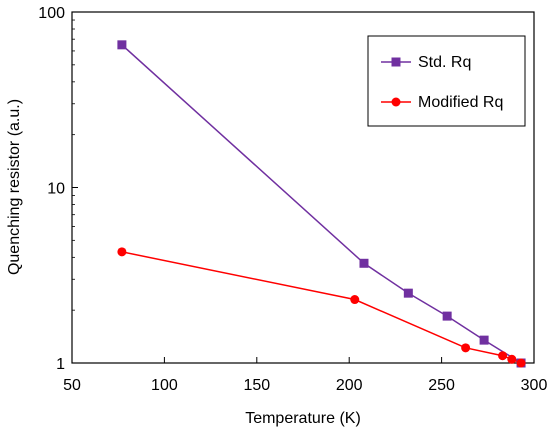  Describe the element at coordinates (60, 364) in the screenshot. I see `y-tick-label: 1` at that location.